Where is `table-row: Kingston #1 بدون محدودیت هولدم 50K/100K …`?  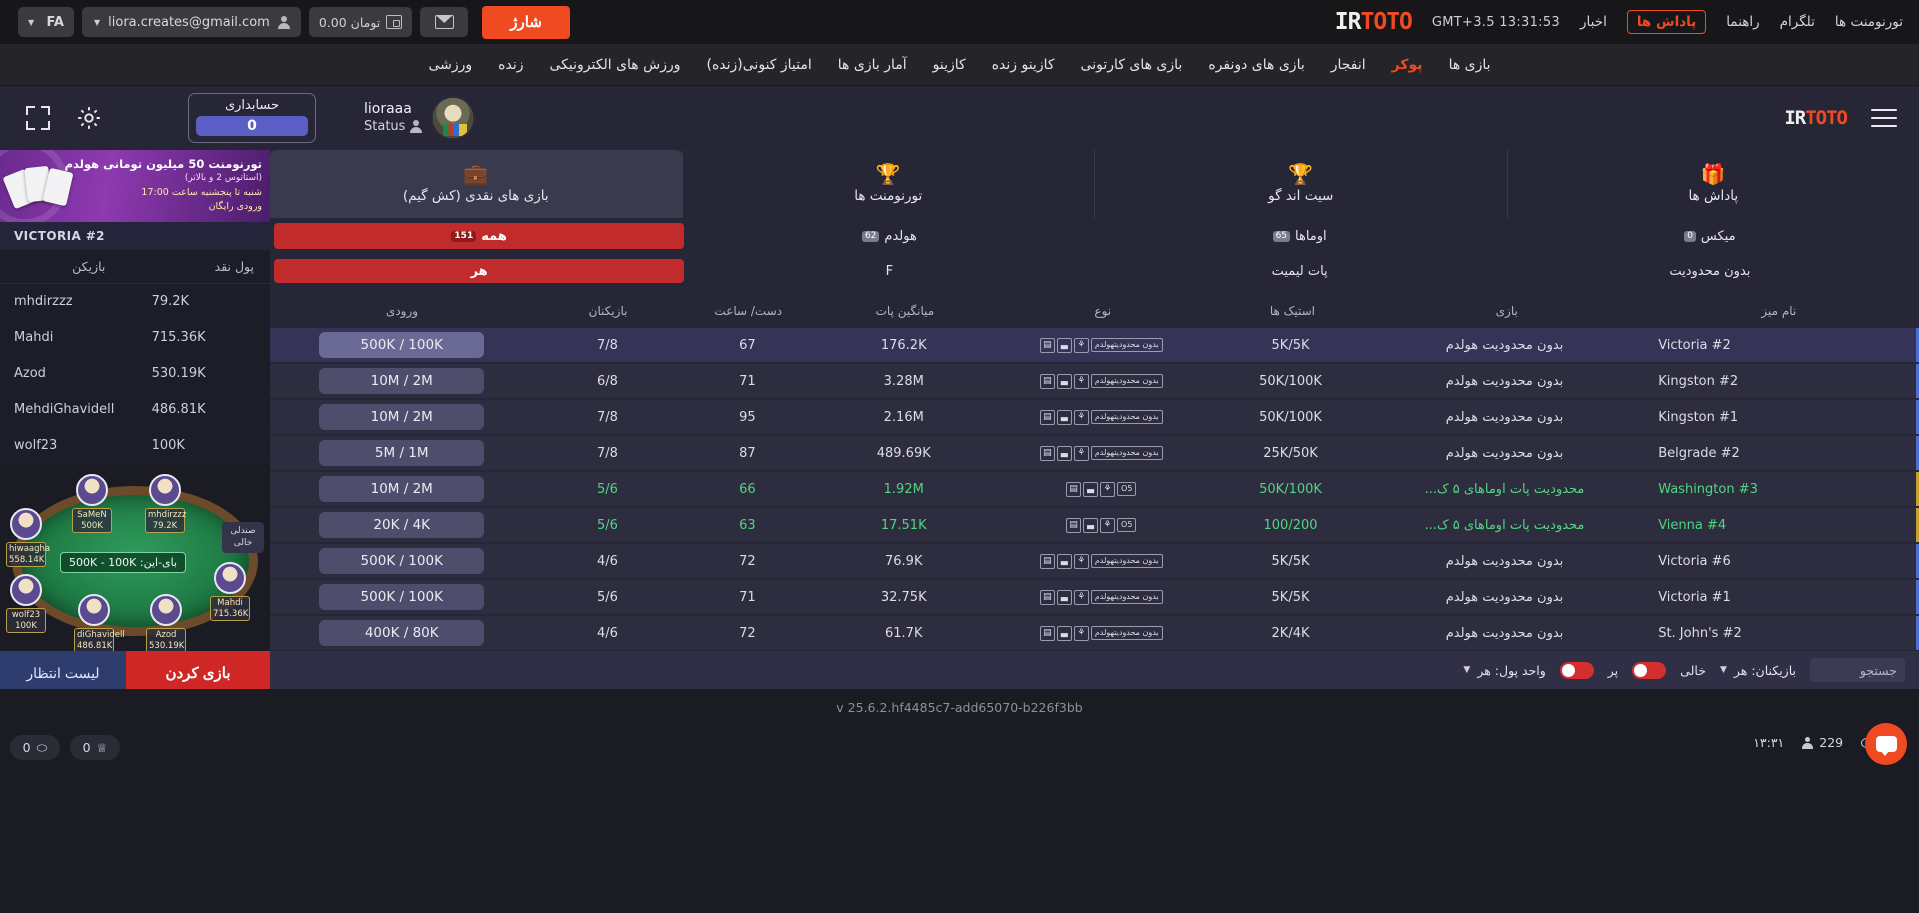
table-row: Kingston #1 بدون محدودیت هولدم 50K/100K … is located at coordinates (1094, 417).